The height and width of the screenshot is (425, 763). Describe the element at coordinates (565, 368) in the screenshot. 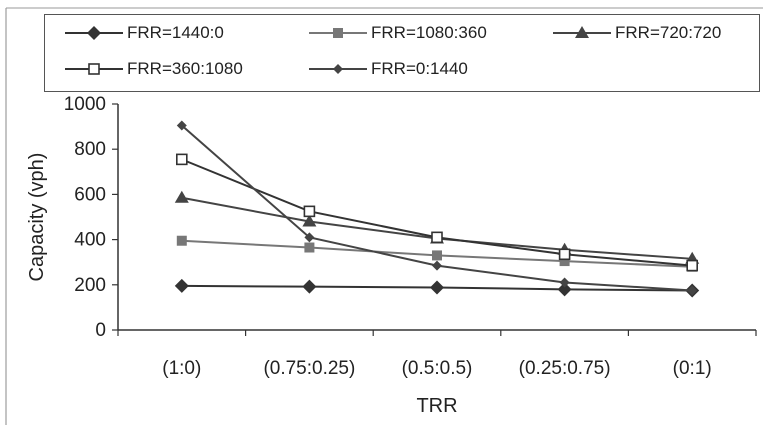

I see `x-tick-label-3: (0.25:0.75)` at that location.